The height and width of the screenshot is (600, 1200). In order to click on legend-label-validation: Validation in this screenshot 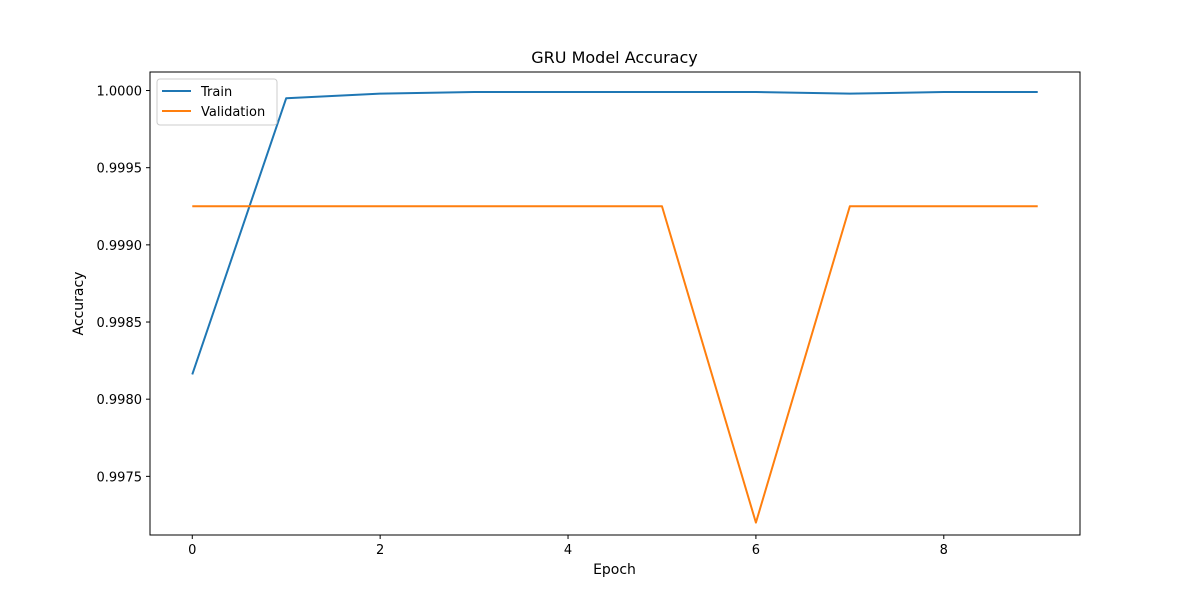, I will do `click(233, 112)`.